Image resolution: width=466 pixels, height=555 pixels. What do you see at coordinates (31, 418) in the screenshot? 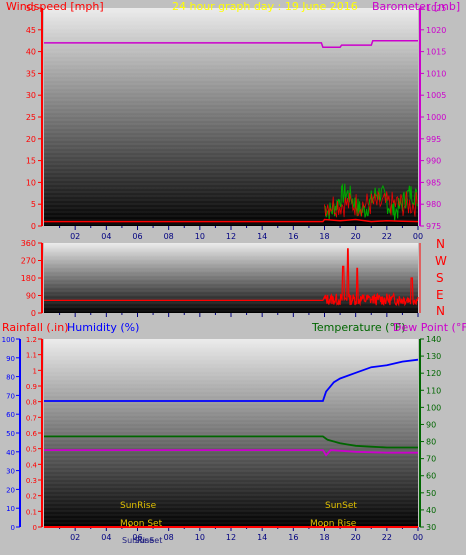
I see `rainfall-tick-label: 0.7` at bounding box center [31, 418].